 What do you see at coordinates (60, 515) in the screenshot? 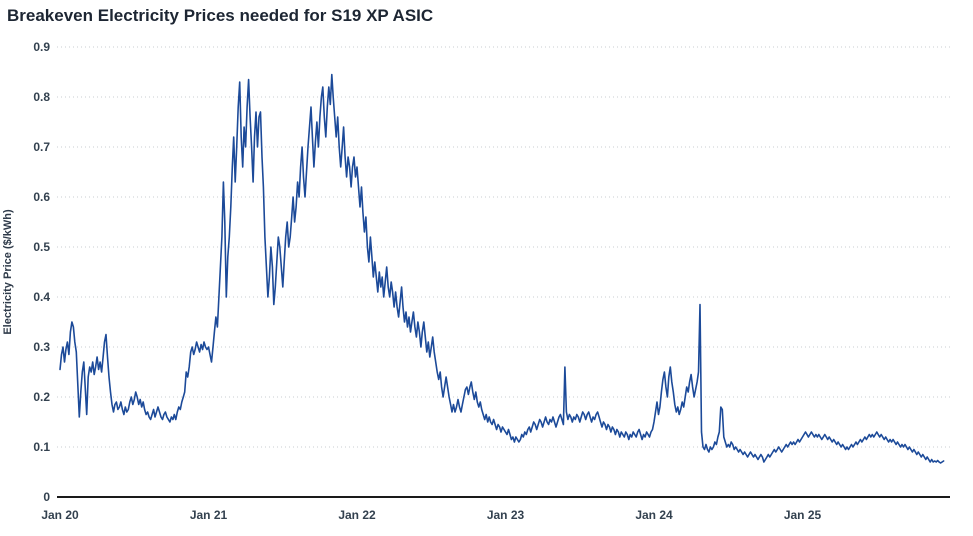
I see `x-tick-label: Jan 20` at bounding box center [60, 515].